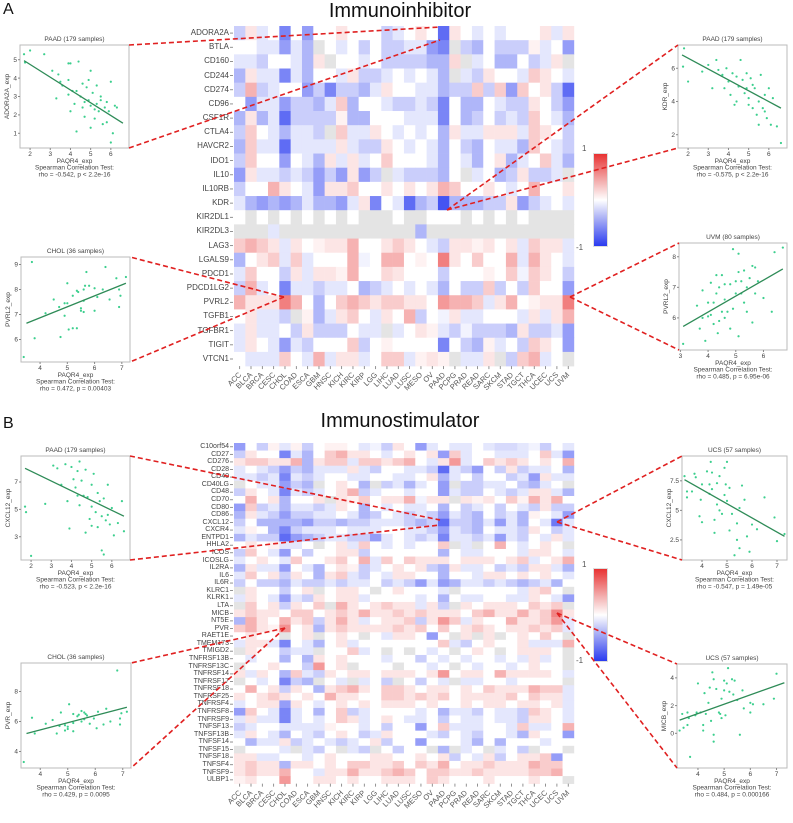 The height and width of the screenshot is (823, 793). I want to click on test-name: Spearman Correlation Test:, so click(734, 580).